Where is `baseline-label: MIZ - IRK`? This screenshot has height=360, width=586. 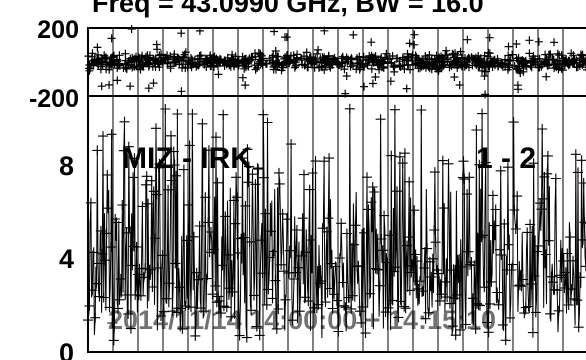
baseline-label: MIZ - IRK is located at coordinates (187, 158).